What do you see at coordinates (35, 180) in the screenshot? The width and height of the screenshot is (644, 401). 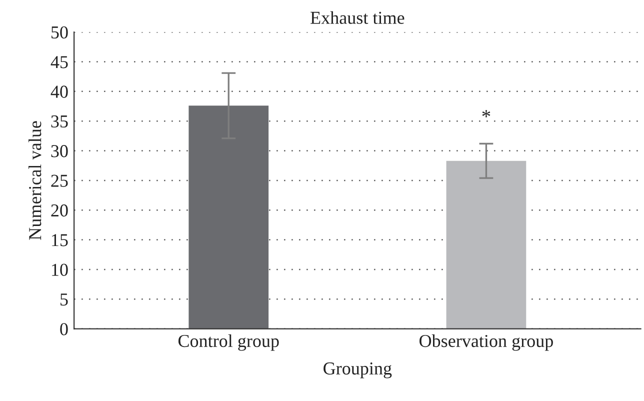 I see `y-axis-title: Numerical value` at bounding box center [35, 180].